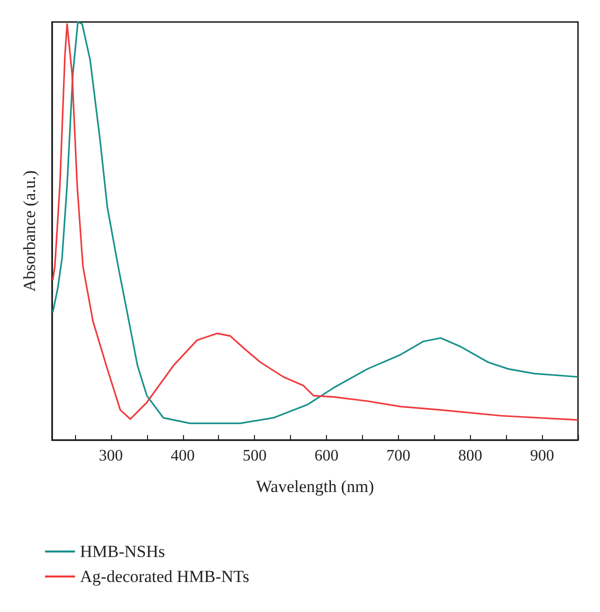  Describe the element at coordinates (398, 456) in the screenshot. I see `x-tick-label: 700` at that location.